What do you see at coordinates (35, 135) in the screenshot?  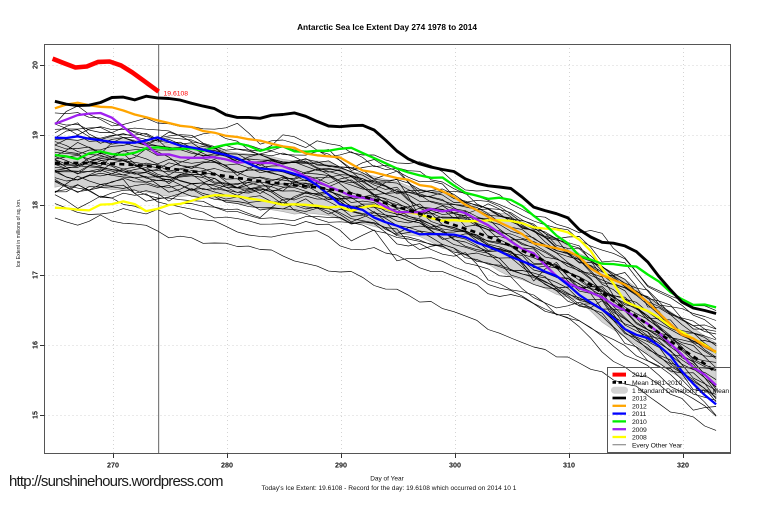 I see `svg-text: 19` at bounding box center [35, 135].